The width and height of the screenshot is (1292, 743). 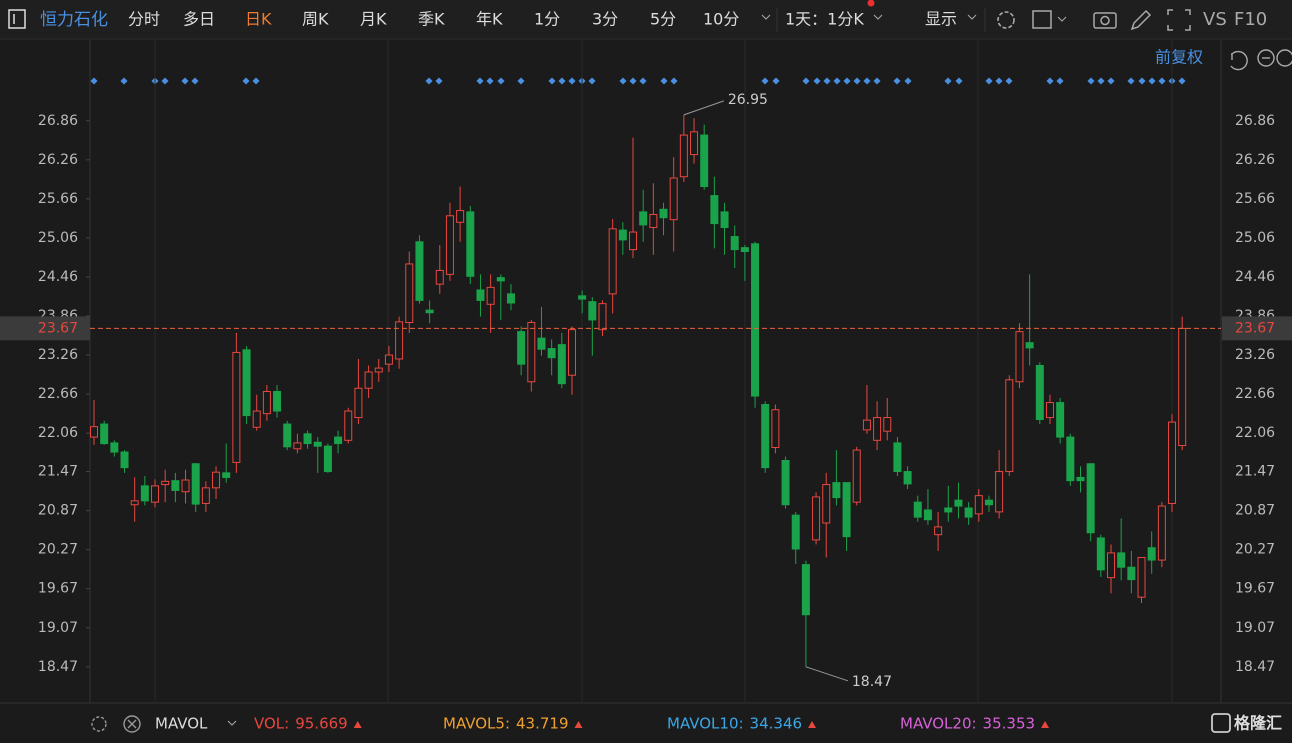 I want to click on f10-button: F10, so click(x=1250, y=19).